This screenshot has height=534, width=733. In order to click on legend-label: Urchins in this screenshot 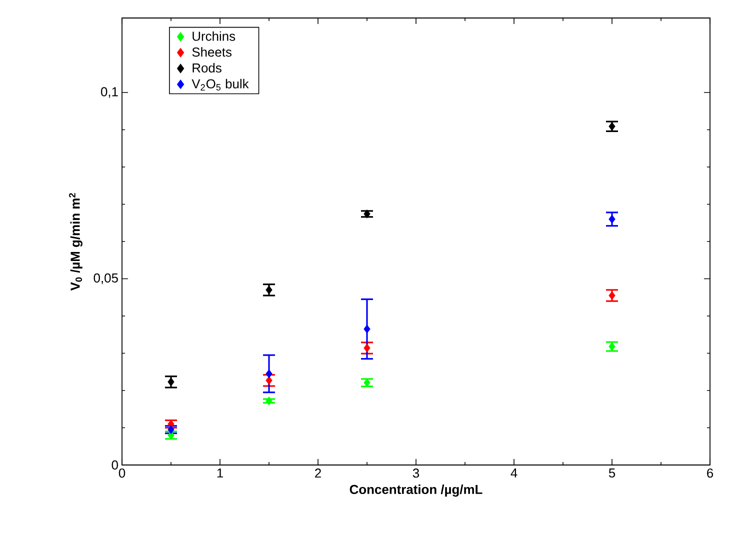, I will do `click(214, 36)`.